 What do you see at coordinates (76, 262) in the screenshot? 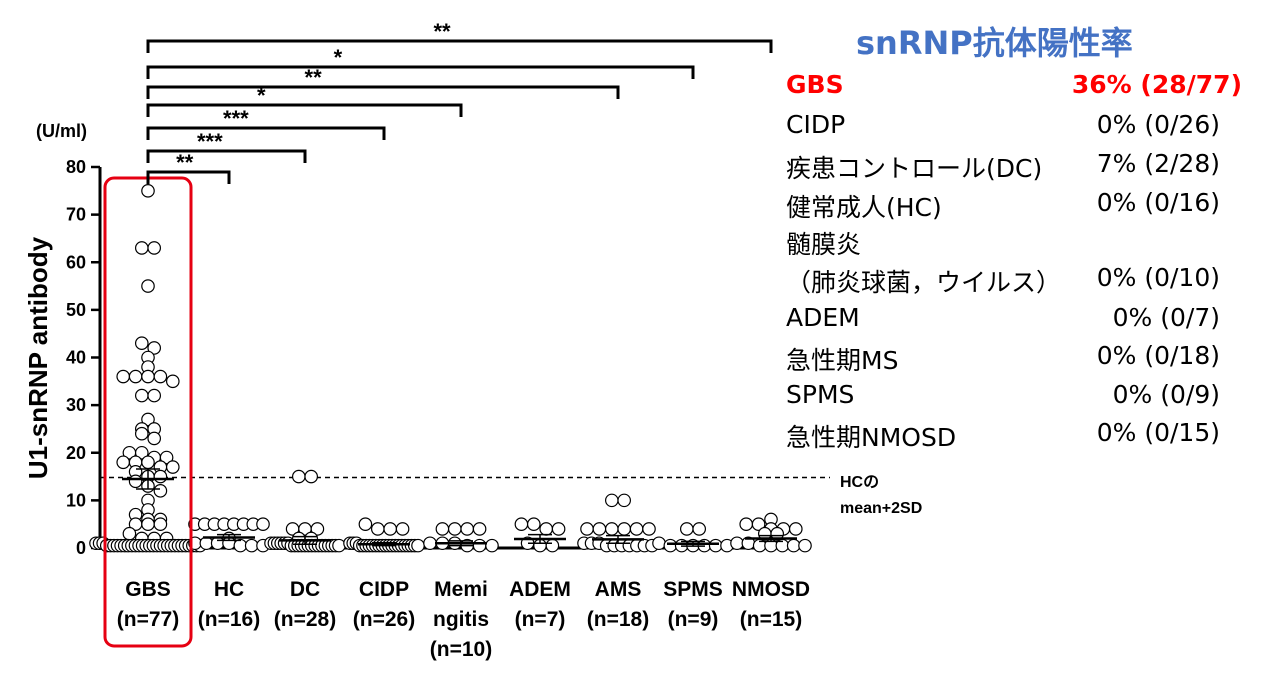
I see `y-tick-label: 60` at bounding box center [76, 262].